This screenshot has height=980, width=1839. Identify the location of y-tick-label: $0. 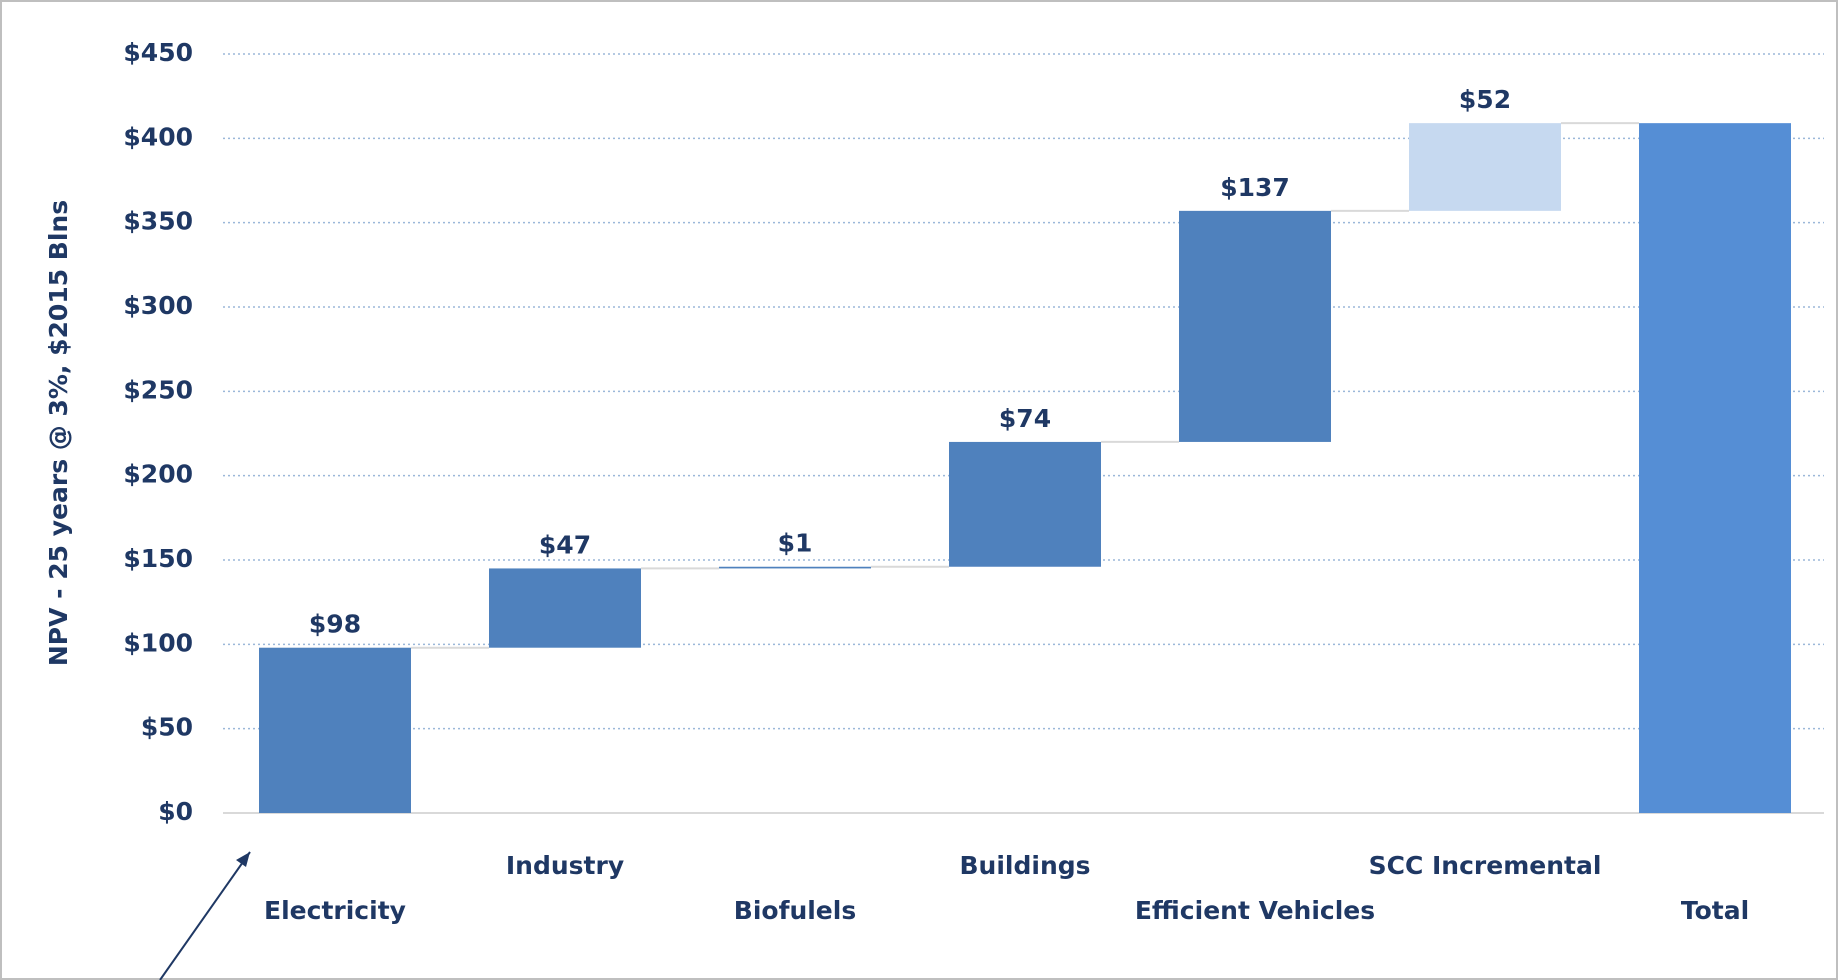
(175, 811).